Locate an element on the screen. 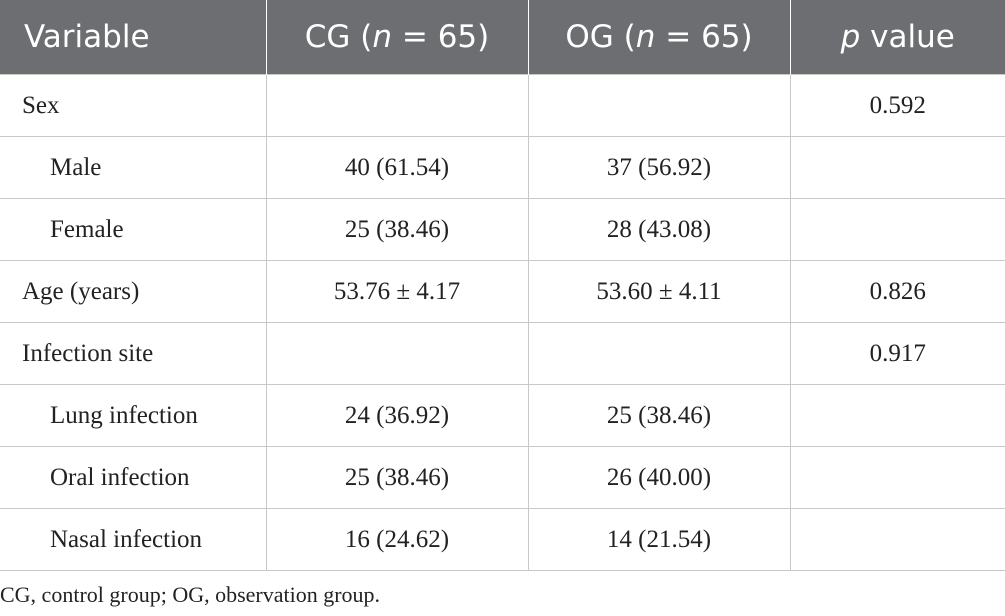 The width and height of the screenshot is (1005, 616). cell-og: 26 (40.00) is located at coordinates (659, 477).